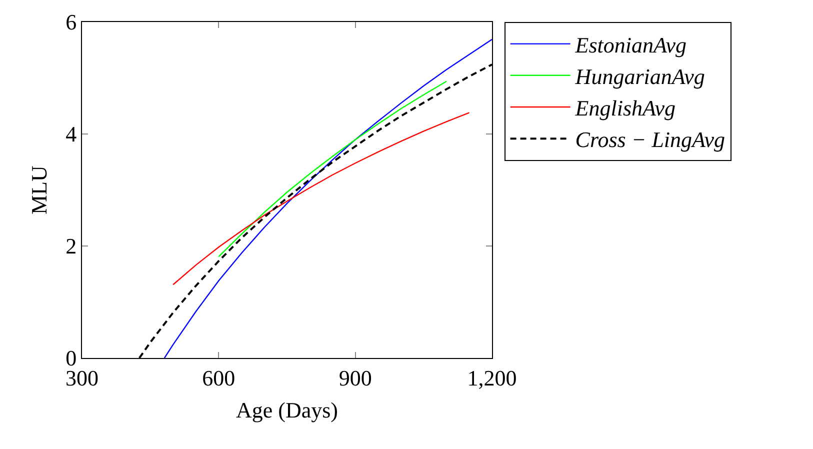 The height and width of the screenshot is (449, 813). What do you see at coordinates (492, 377) in the screenshot?
I see `x-tick-label: 1,200` at bounding box center [492, 377].